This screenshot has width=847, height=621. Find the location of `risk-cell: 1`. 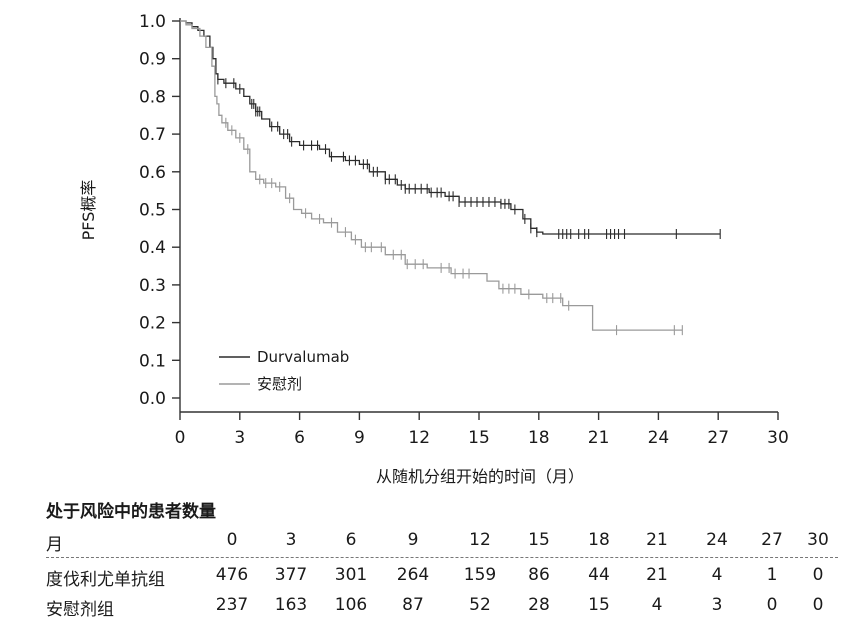

risk-cell: 1 is located at coordinates (772, 575).